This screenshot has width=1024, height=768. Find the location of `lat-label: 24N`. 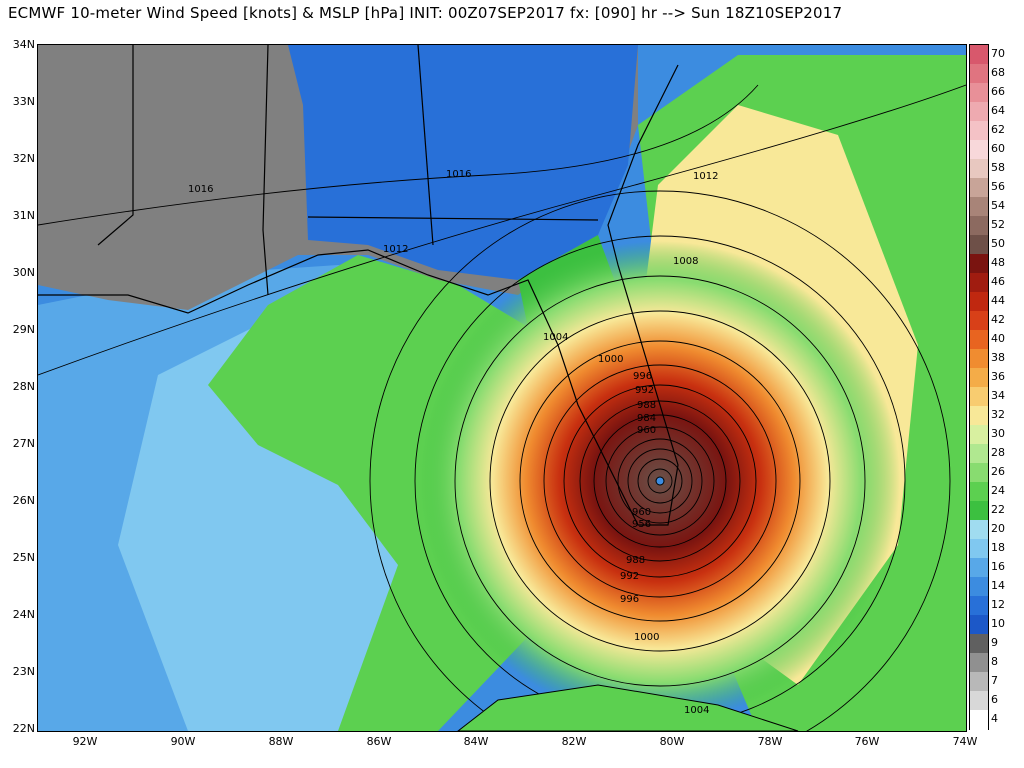

lat-label: 24N is located at coordinates (23, 614).